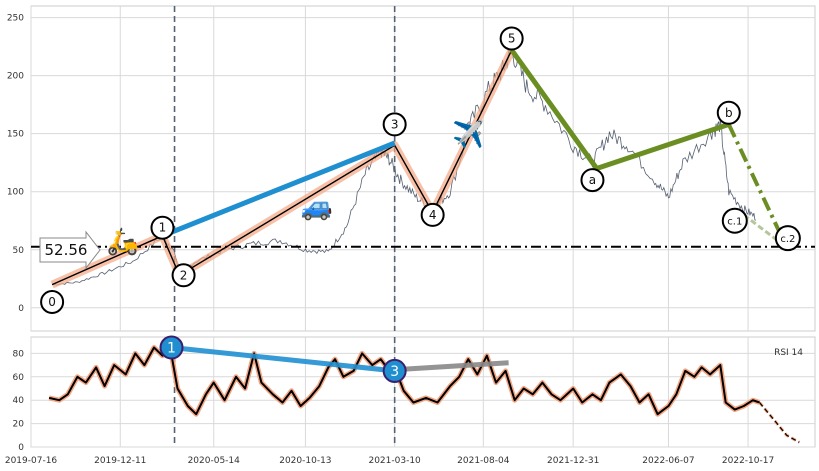 This screenshot has width=819, height=471. I want to click on rsi-wave-marker-label: 1, so click(171, 349).